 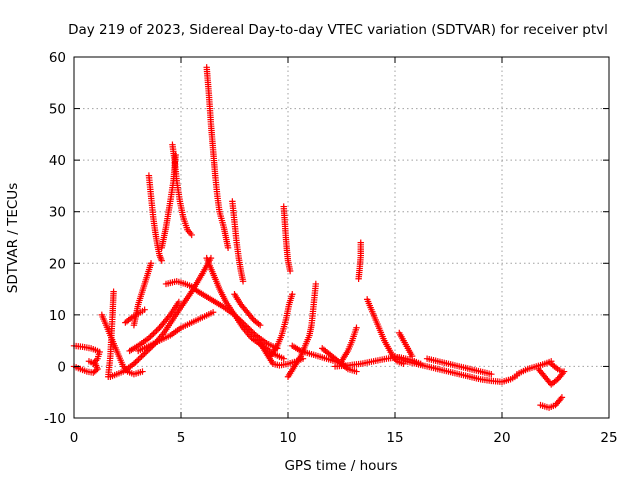 I want to click on y-tick-label: 10, so click(x=57, y=316).